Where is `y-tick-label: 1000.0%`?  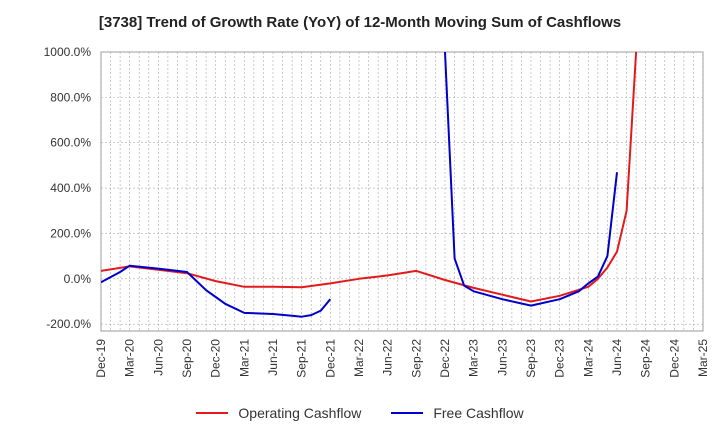
y-tick-label: 1000.0% is located at coordinates (68, 52).